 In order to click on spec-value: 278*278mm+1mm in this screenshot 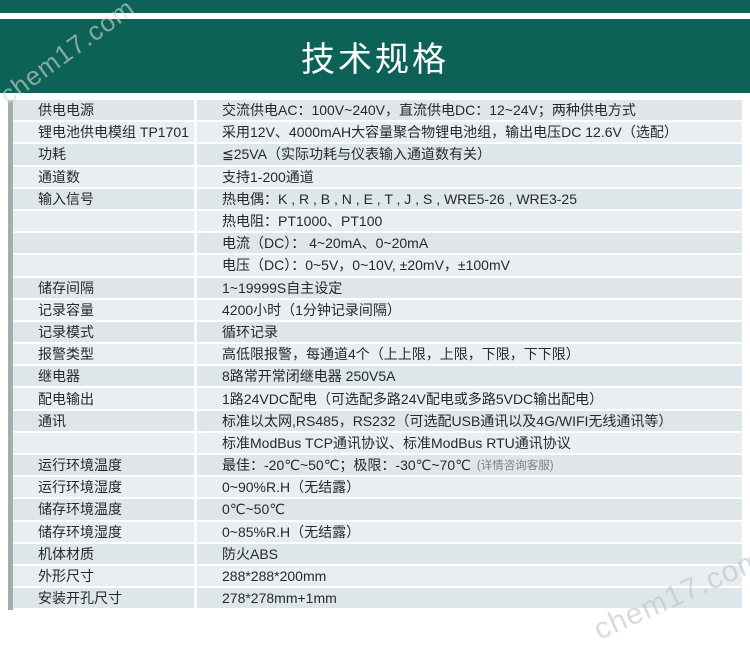, I will do `click(279, 598)`.